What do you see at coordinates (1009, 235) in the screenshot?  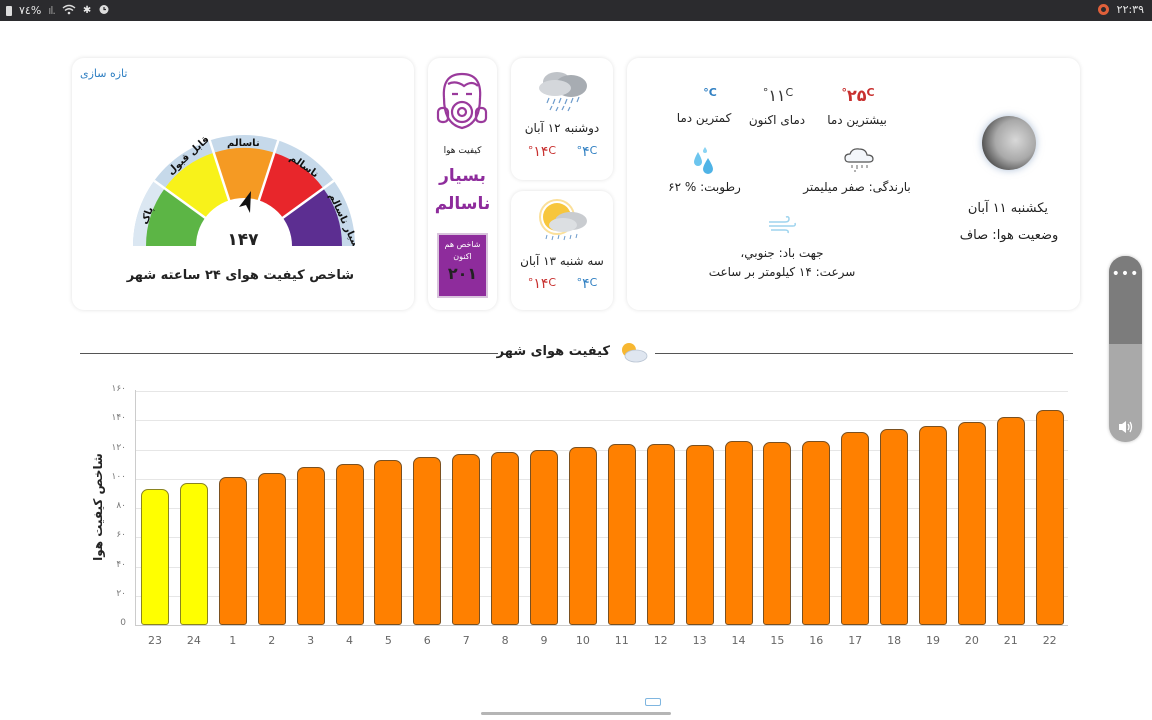 I see `today-condition: وضعیت هوا: صاف` at bounding box center [1009, 235].